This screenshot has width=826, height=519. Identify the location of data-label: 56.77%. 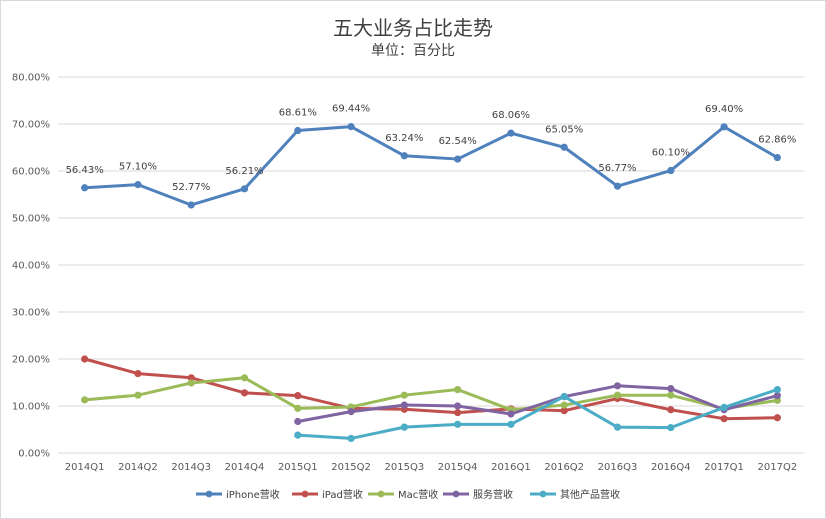
(617, 168).